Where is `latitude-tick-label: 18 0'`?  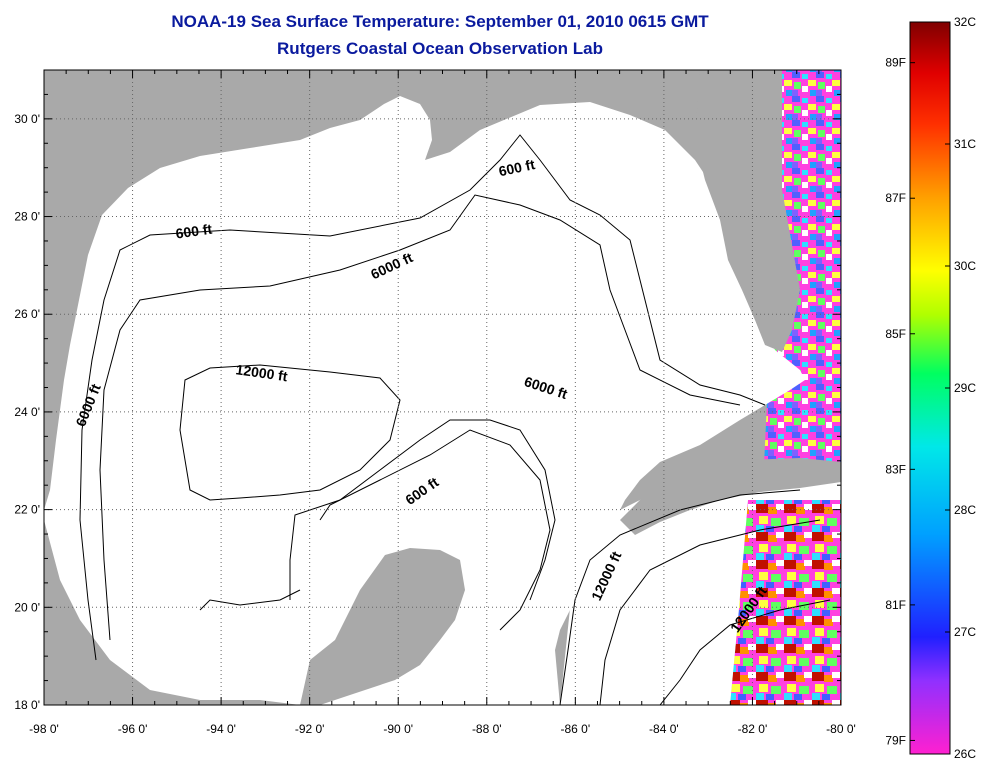
latitude-tick-label: 18 0' is located at coordinates (27, 705).